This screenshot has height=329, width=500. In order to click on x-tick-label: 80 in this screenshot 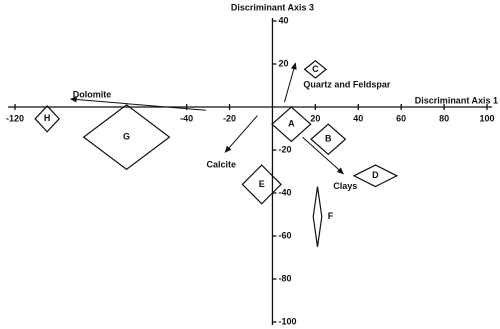, I will do `click(444, 118)`.